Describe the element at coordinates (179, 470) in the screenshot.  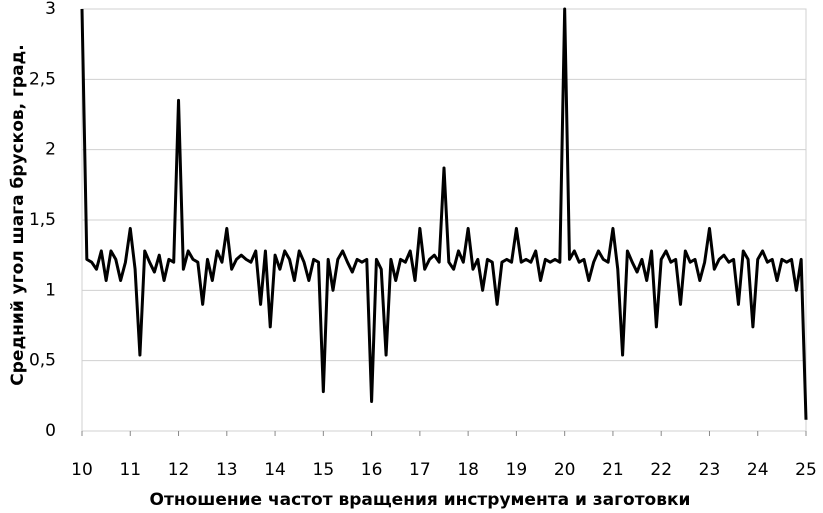
I see `x-tick-label: 12` at that location.